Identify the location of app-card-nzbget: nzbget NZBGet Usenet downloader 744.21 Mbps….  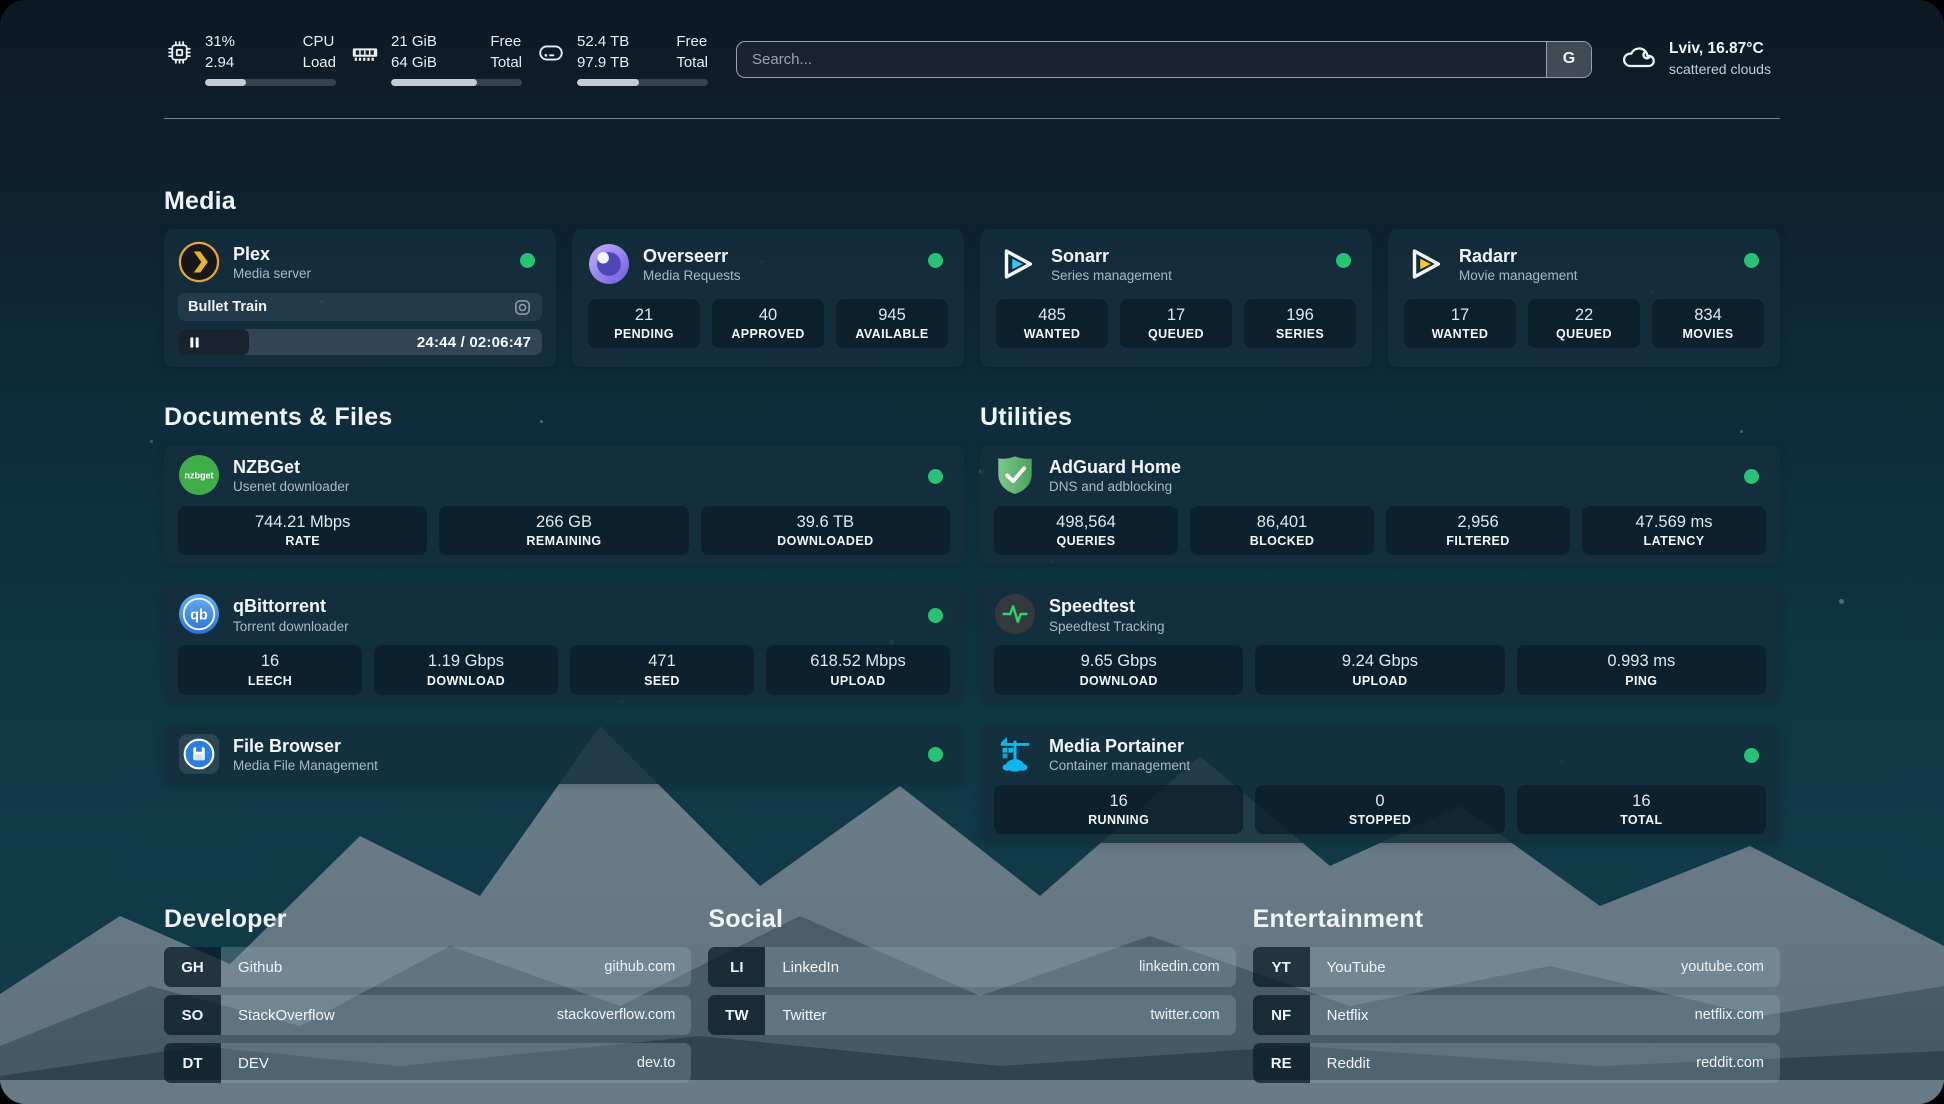
(564, 505).